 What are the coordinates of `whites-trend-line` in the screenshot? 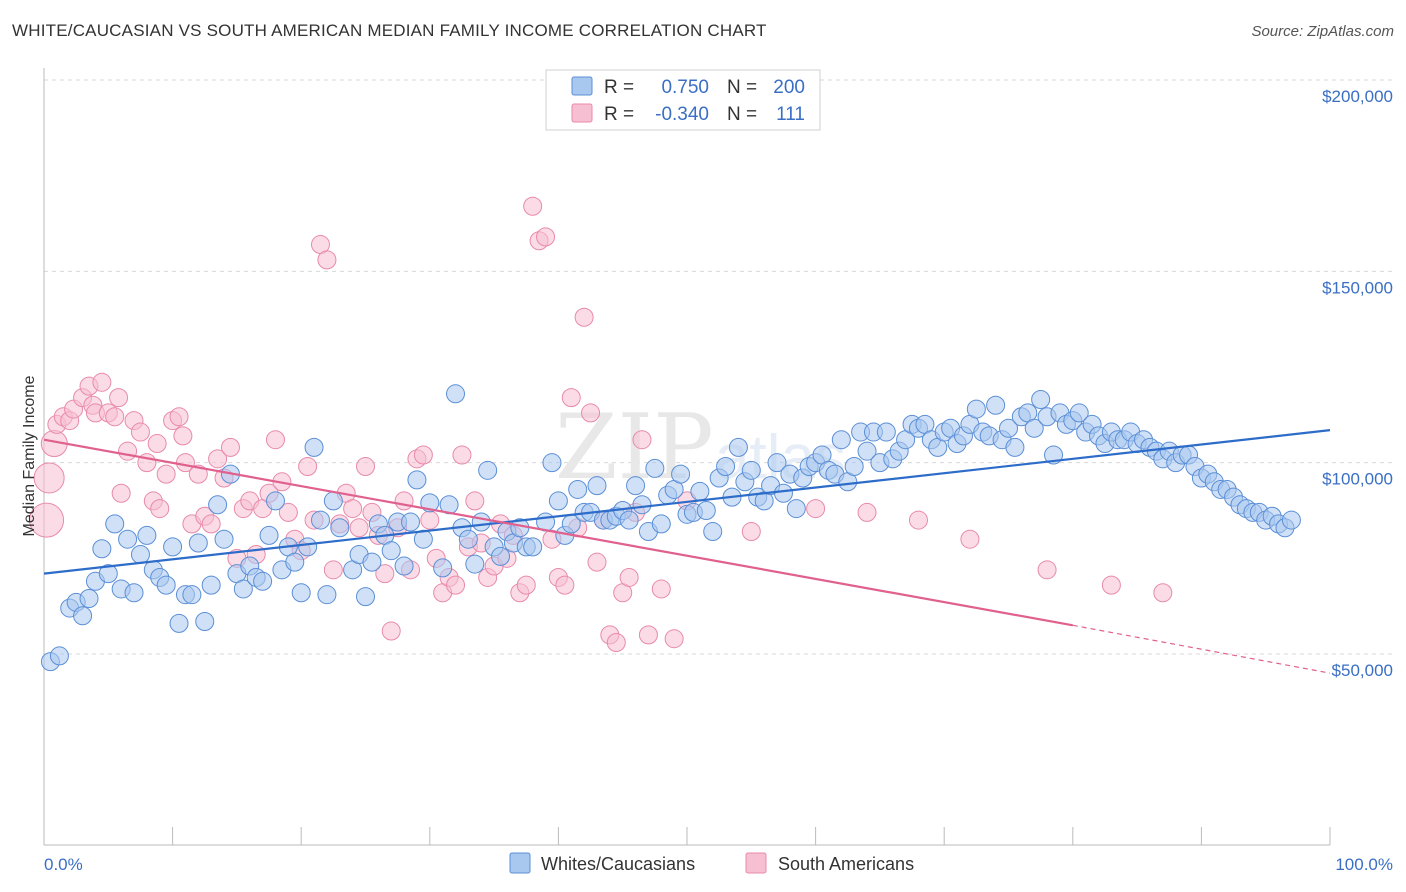 It's located at (687, 502).